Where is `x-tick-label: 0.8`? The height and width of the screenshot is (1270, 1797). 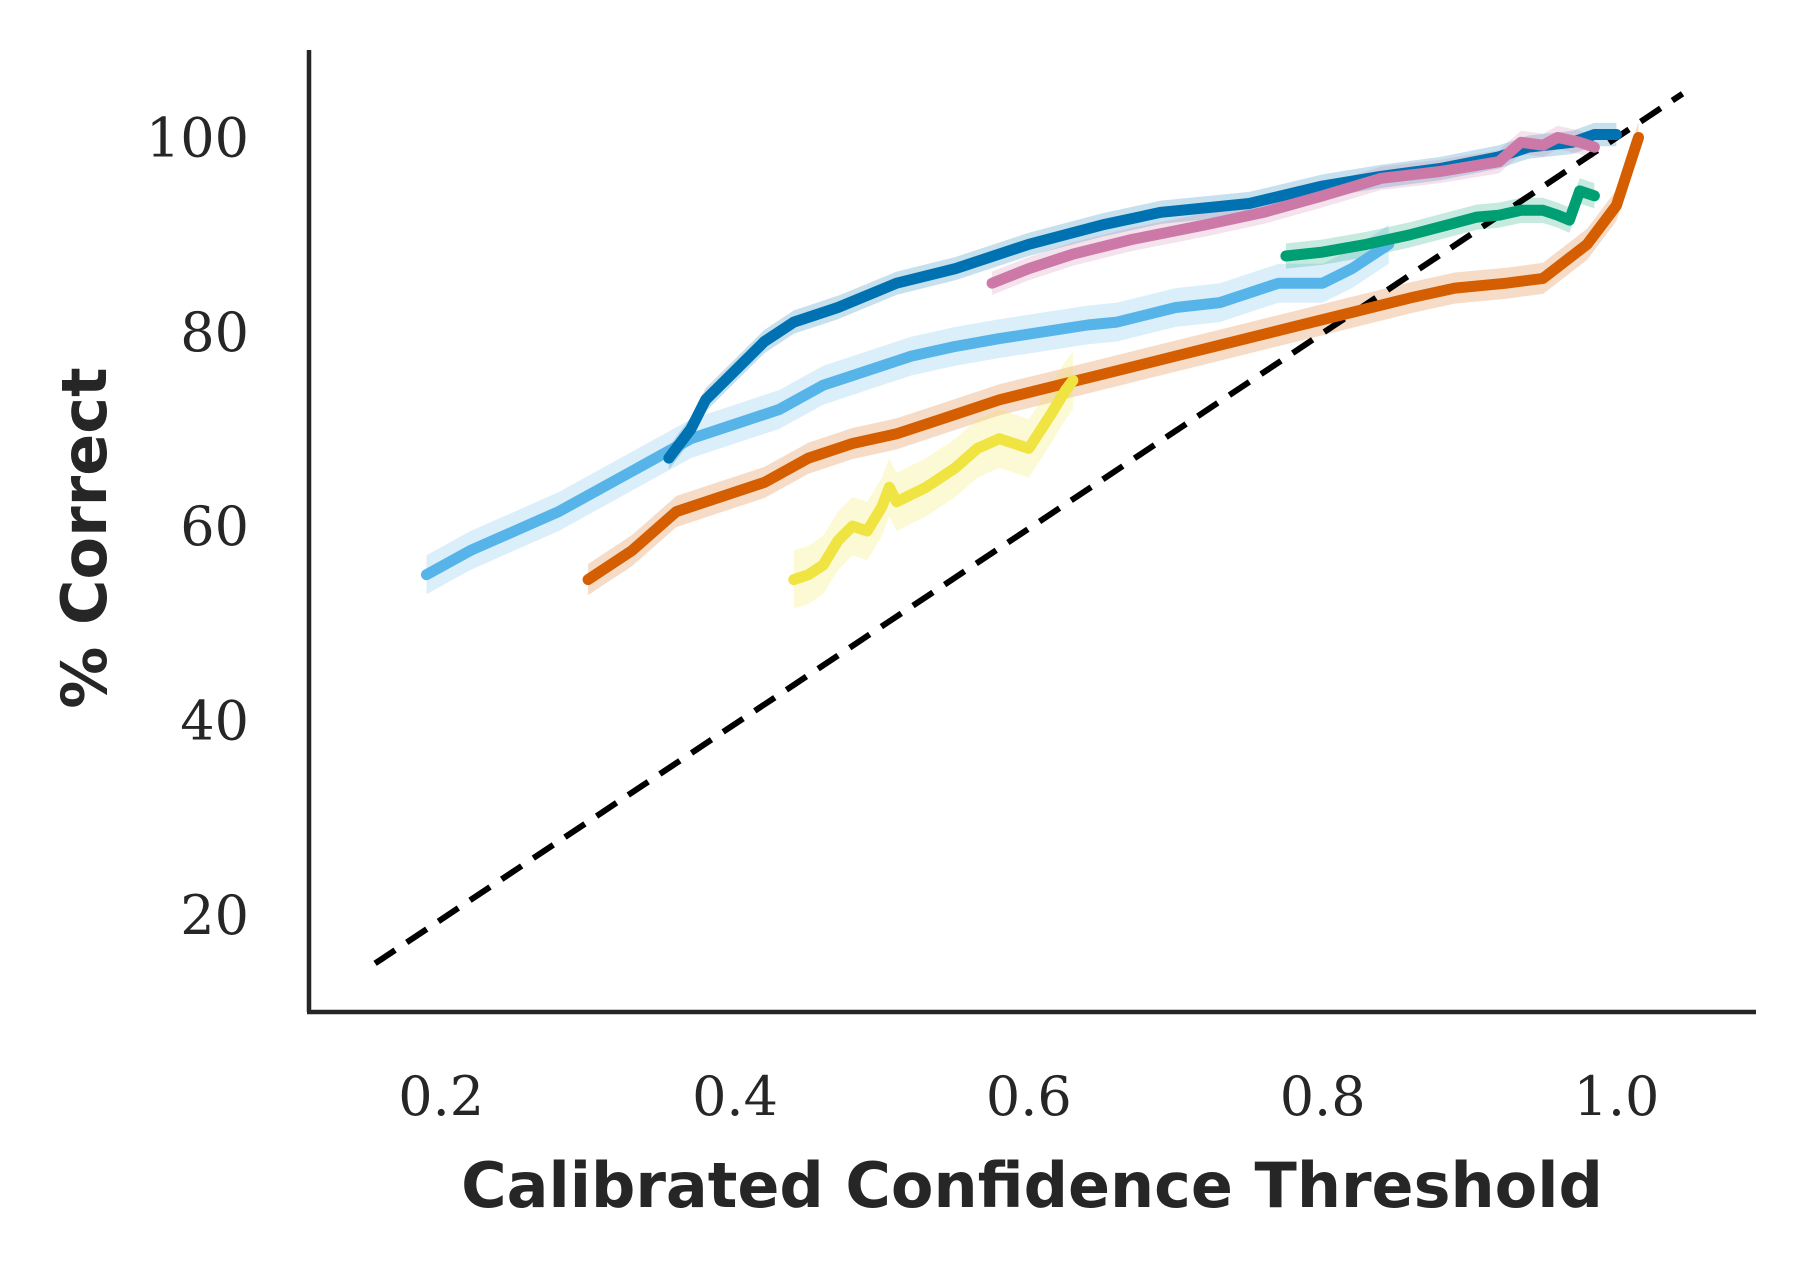 x-tick-label: 0.8 is located at coordinates (1323, 1096).